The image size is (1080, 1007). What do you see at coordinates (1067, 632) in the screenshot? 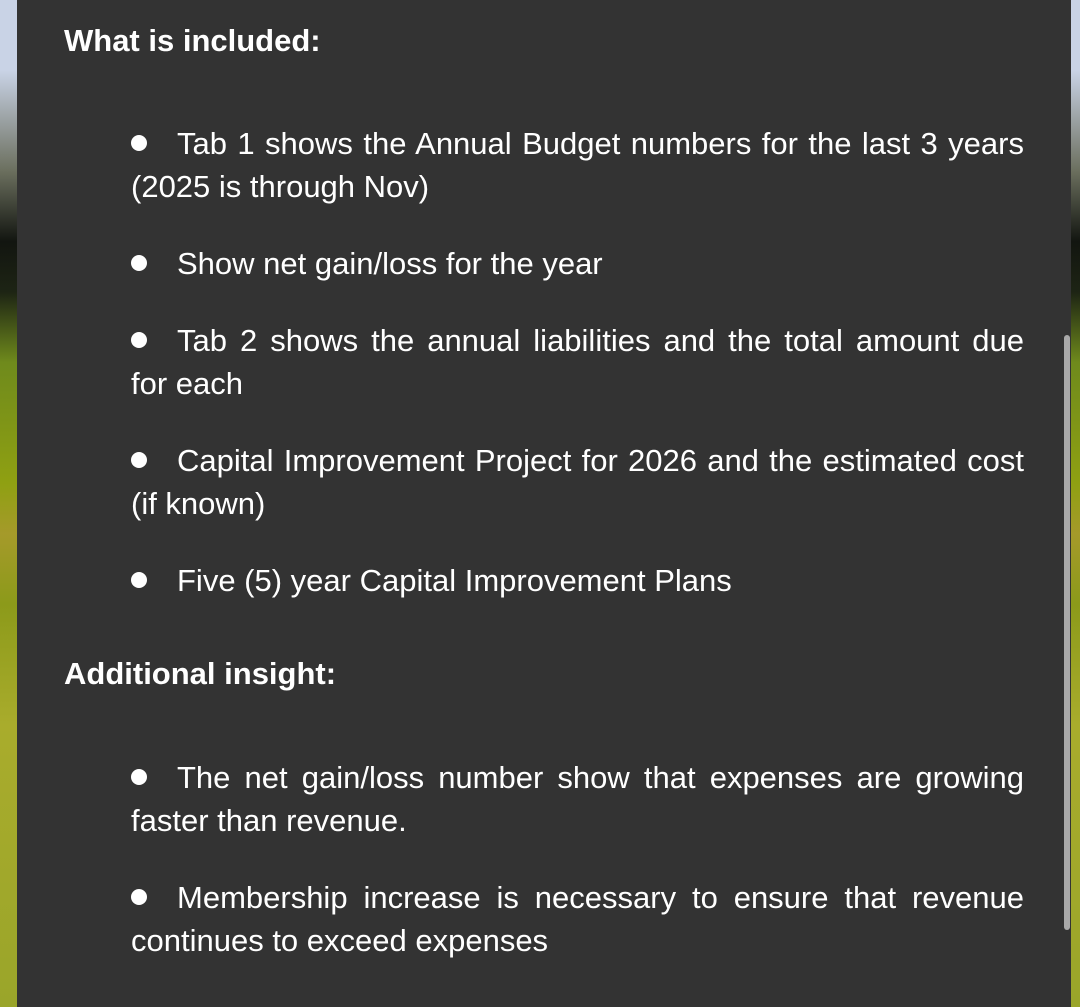
I see `scrollbar` at bounding box center [1067, 632].